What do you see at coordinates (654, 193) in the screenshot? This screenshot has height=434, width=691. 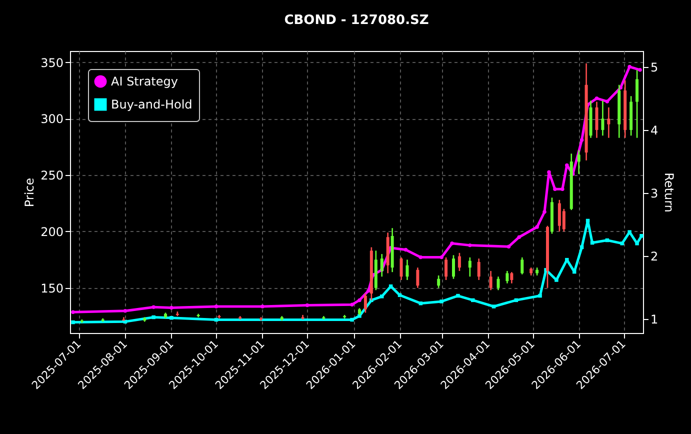 I see `y2-tick-label: 3` at bounding box center [654, 193].